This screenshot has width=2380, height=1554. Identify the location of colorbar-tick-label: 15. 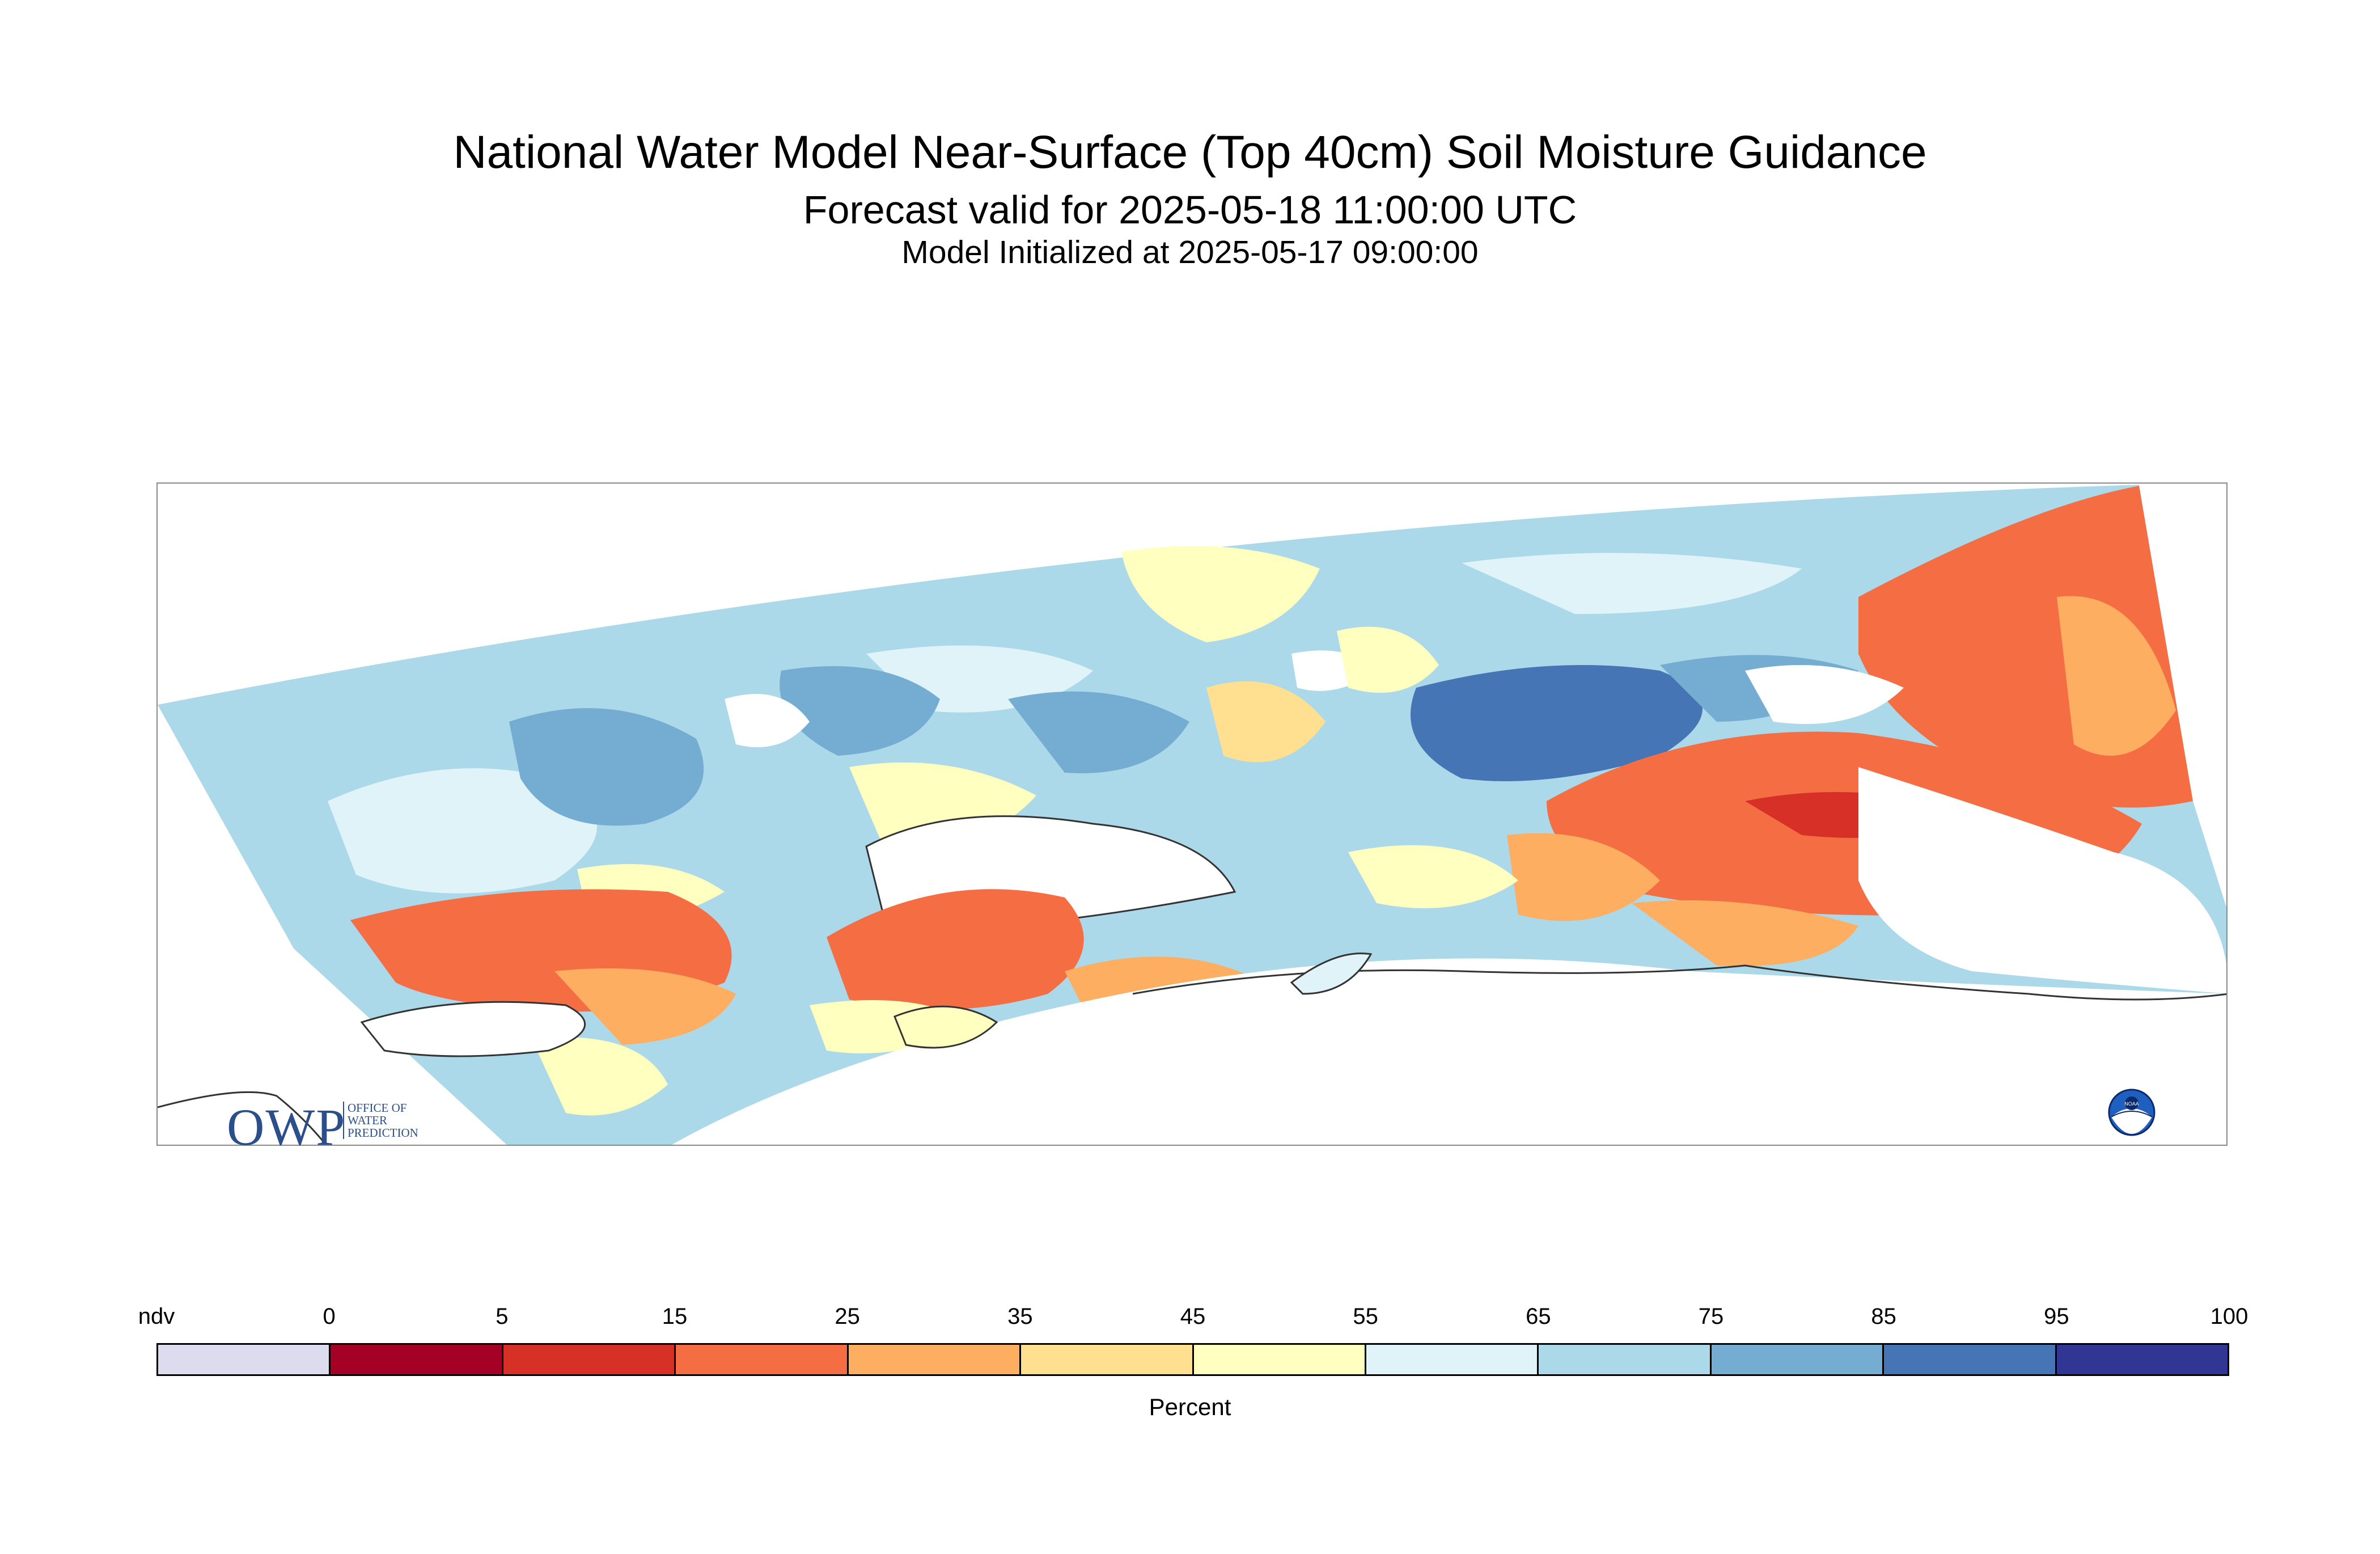
(675, 1316).